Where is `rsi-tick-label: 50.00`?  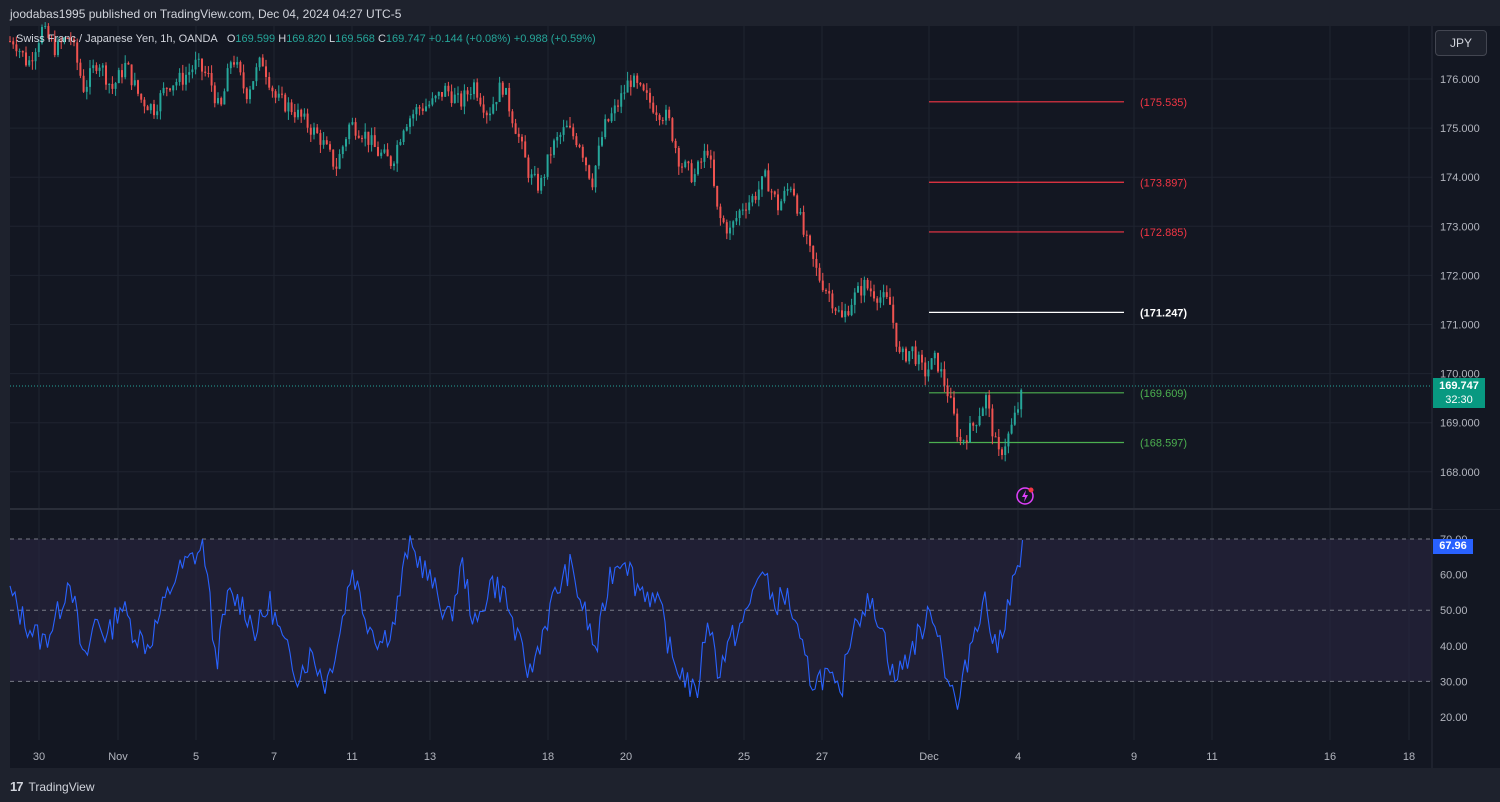 rsi-tick-label: 50.00 is located at coordinates (1454, 611).